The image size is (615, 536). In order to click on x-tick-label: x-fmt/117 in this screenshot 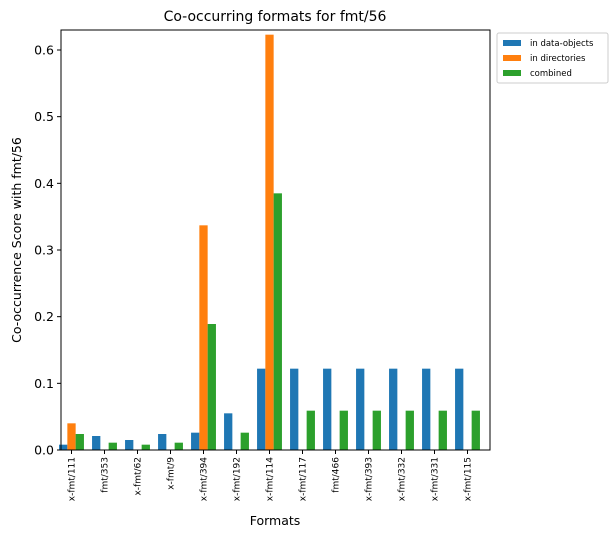, I will do `click(304, 479)`.